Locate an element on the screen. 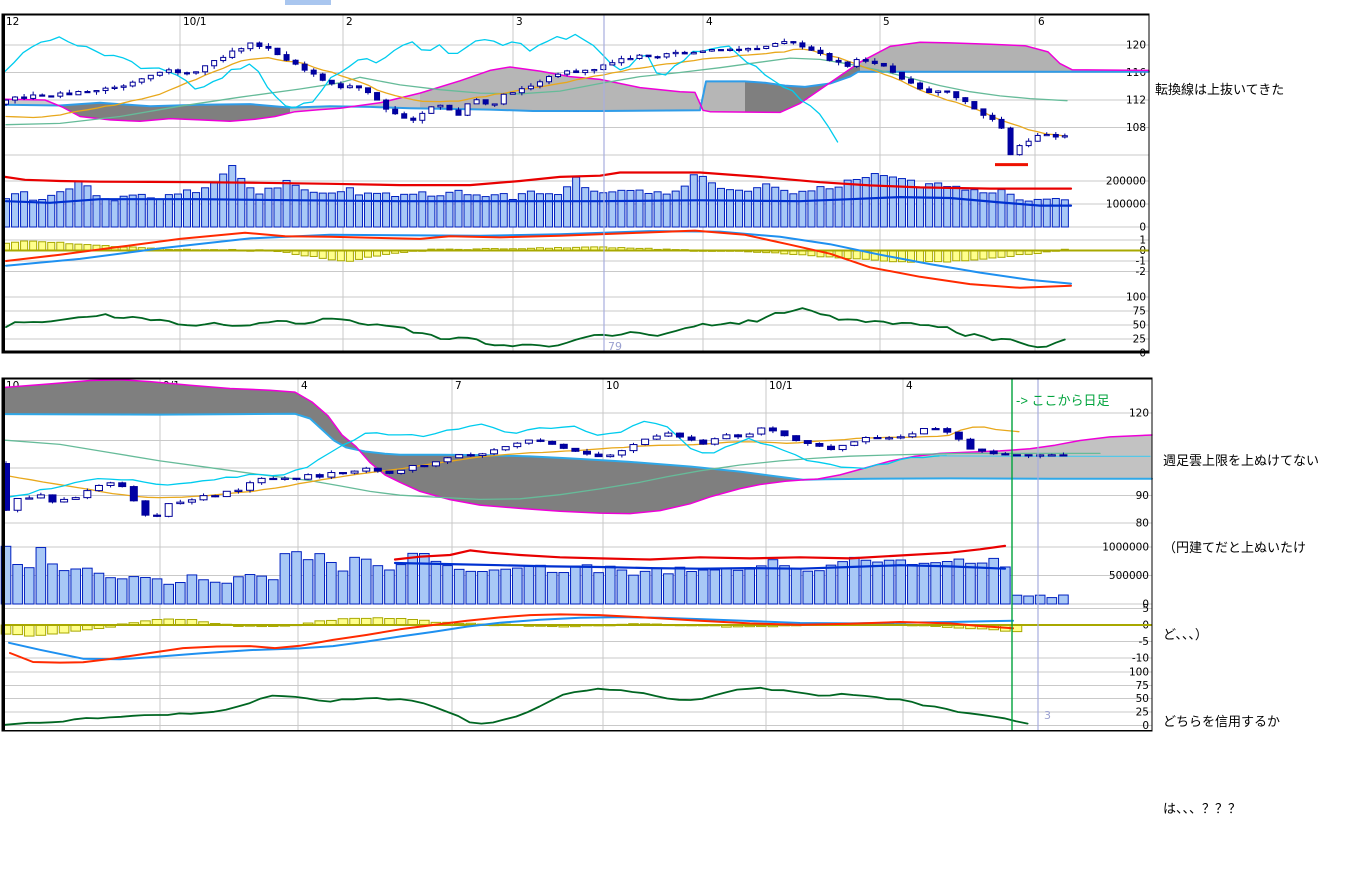 This screenshot has width=1366, height=881. annotation-daily-start-note: -> ここから日足 is located at coordinates (1063, 400).